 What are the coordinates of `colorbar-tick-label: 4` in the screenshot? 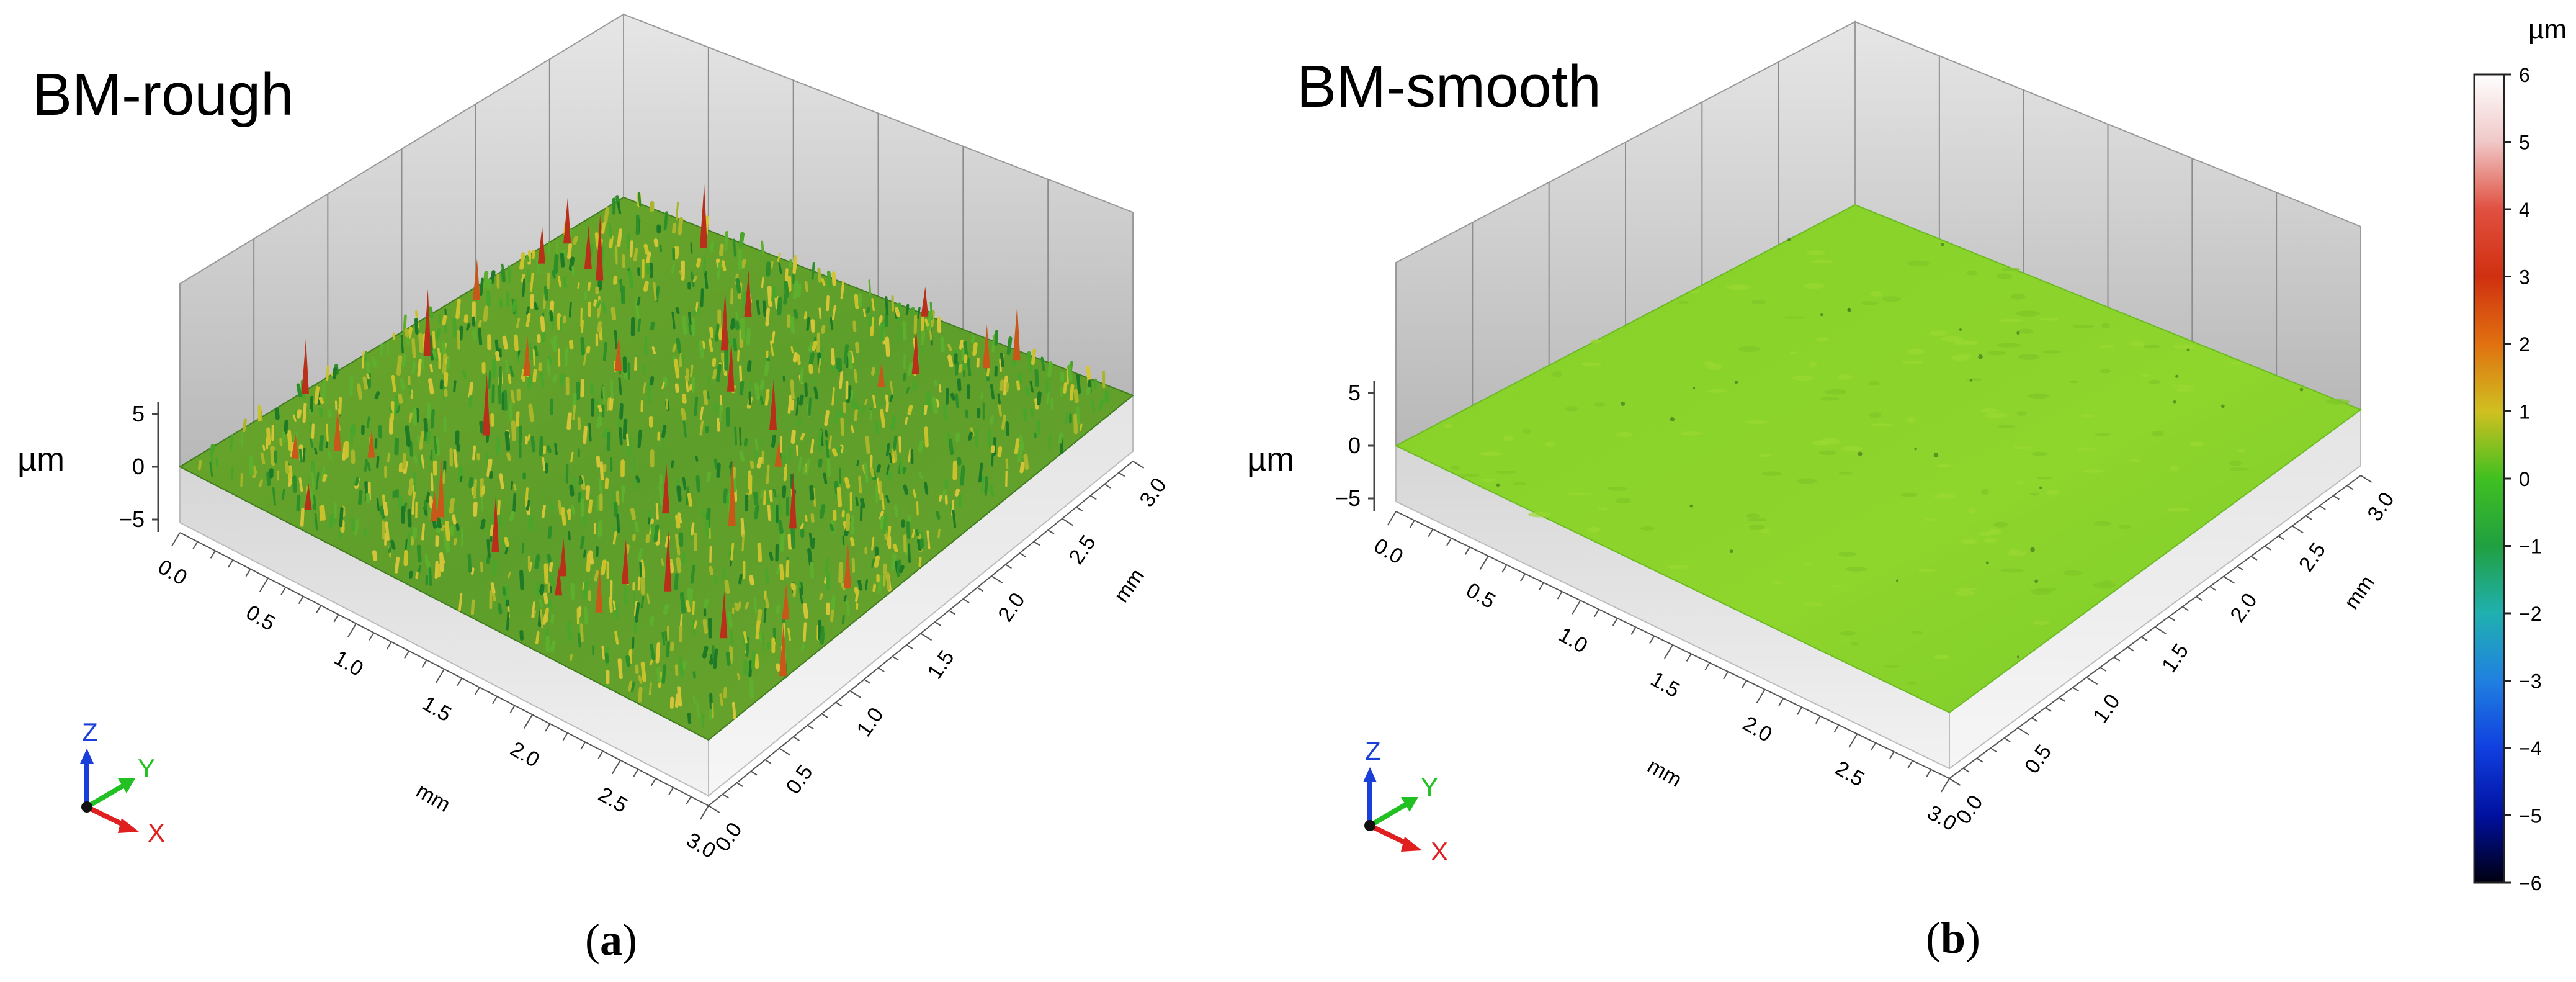 It's located at (2524, 210).